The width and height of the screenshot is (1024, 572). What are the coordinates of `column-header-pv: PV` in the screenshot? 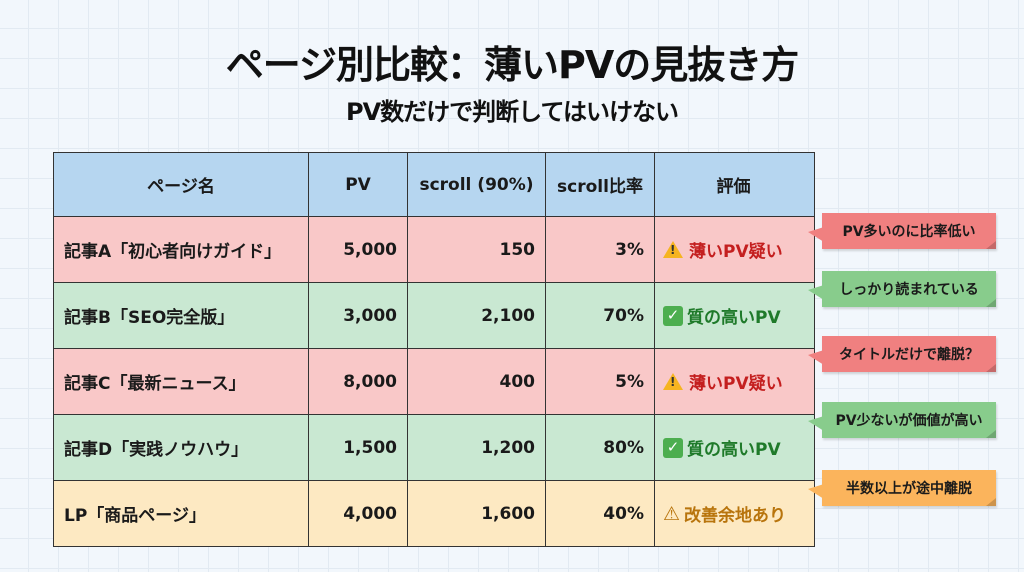 It's located at (358, 184).